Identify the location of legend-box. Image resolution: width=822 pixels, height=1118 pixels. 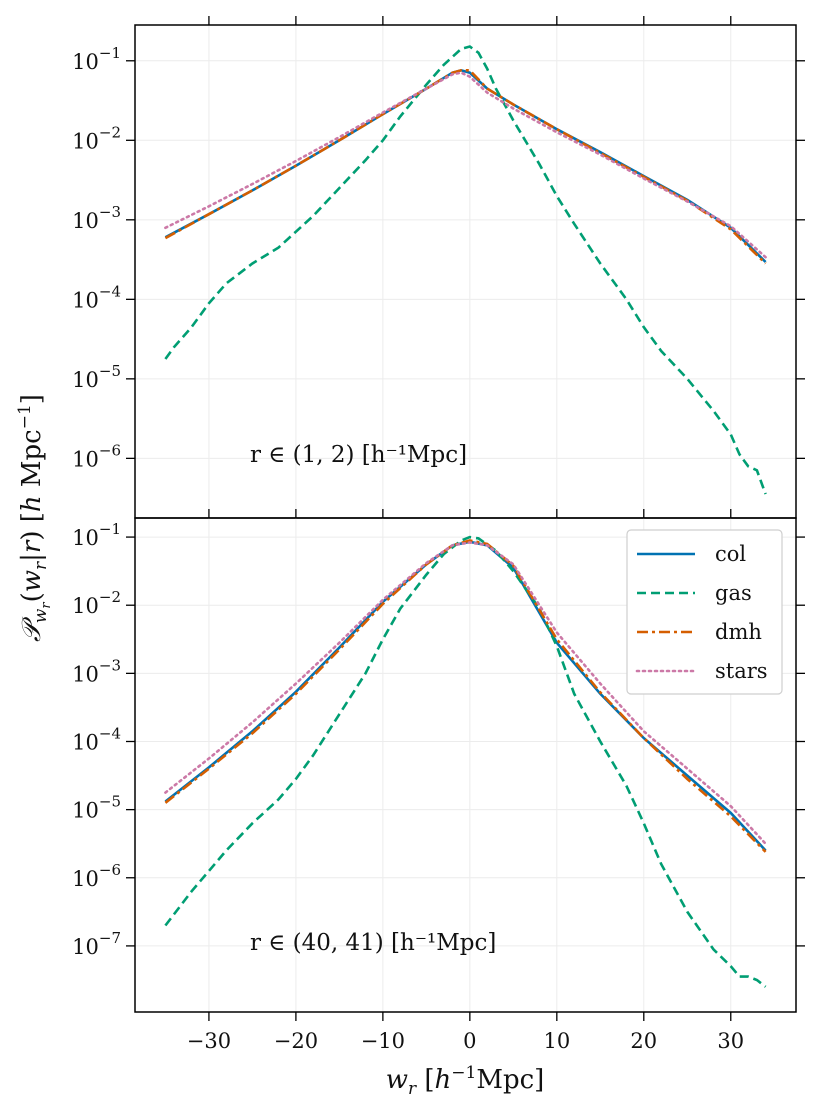
(704, 612).